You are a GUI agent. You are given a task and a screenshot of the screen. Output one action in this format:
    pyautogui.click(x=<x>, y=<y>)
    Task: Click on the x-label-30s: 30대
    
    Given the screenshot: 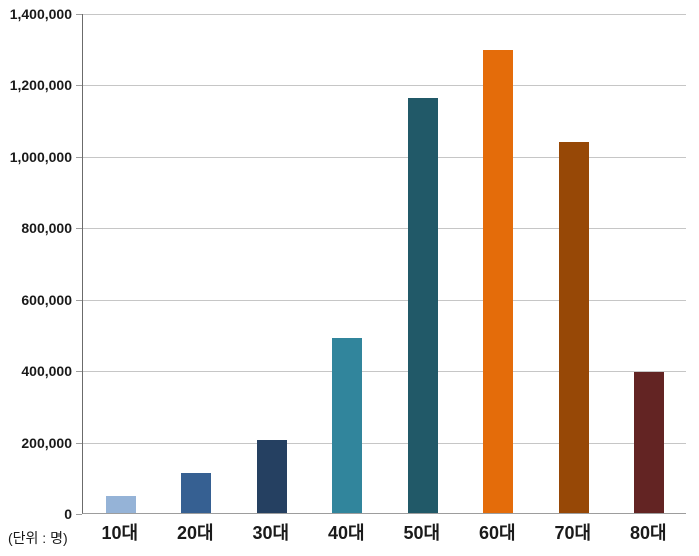 What is the action you would take?
    pyautogui.click(x=271, y=533)
    